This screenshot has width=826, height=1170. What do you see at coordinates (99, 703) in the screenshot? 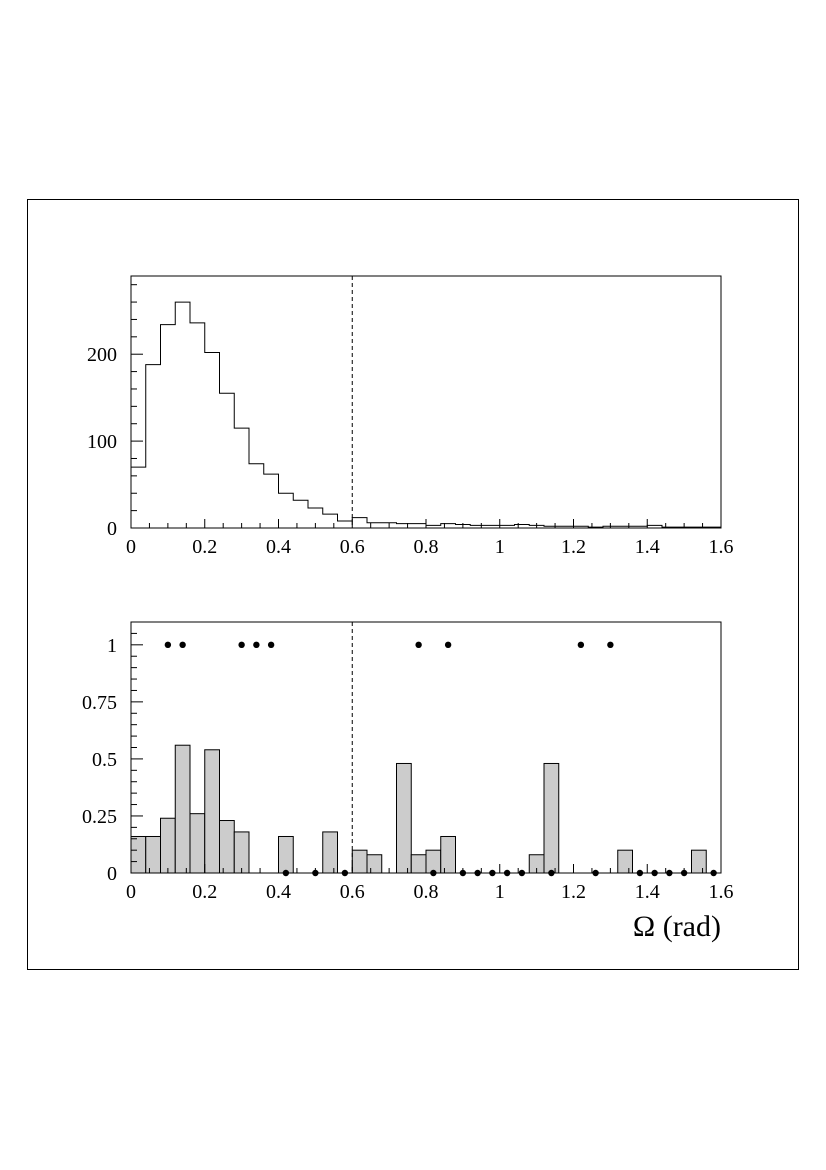
I see `y-tick-label: 0.75` at bounding box center [99, 703].